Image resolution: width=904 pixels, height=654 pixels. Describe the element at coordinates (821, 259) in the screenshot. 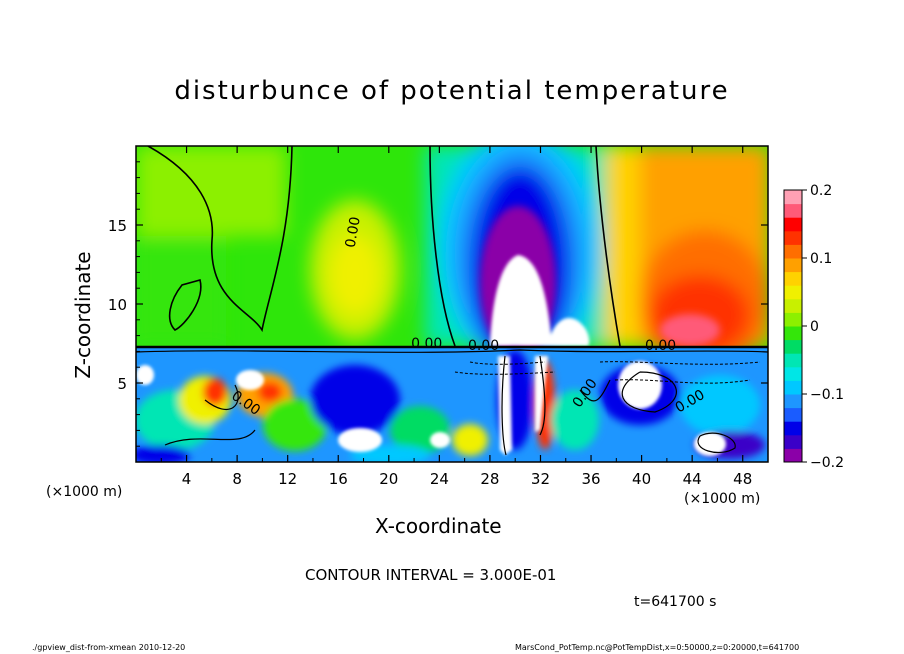

I see `colorbar-tick-label: 0.1` at that location.